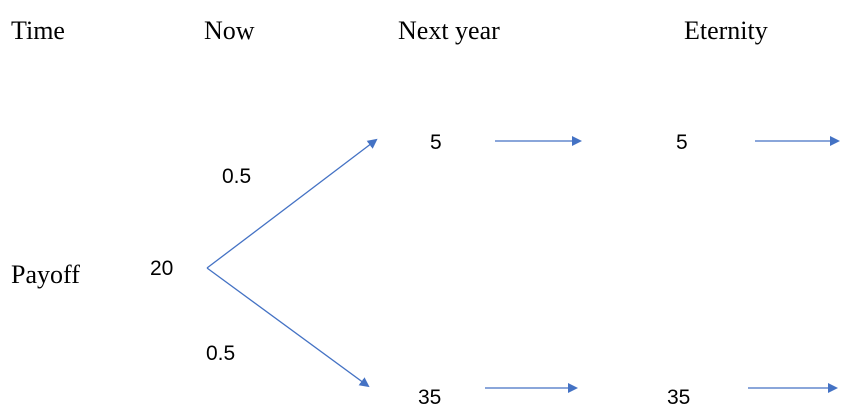 This screenshot has height=409, width=841. What do you see at coordinates (221, 353) in the screenshot?
I see `down-branch-probability: 0.5` at bounding box center [221, 353].